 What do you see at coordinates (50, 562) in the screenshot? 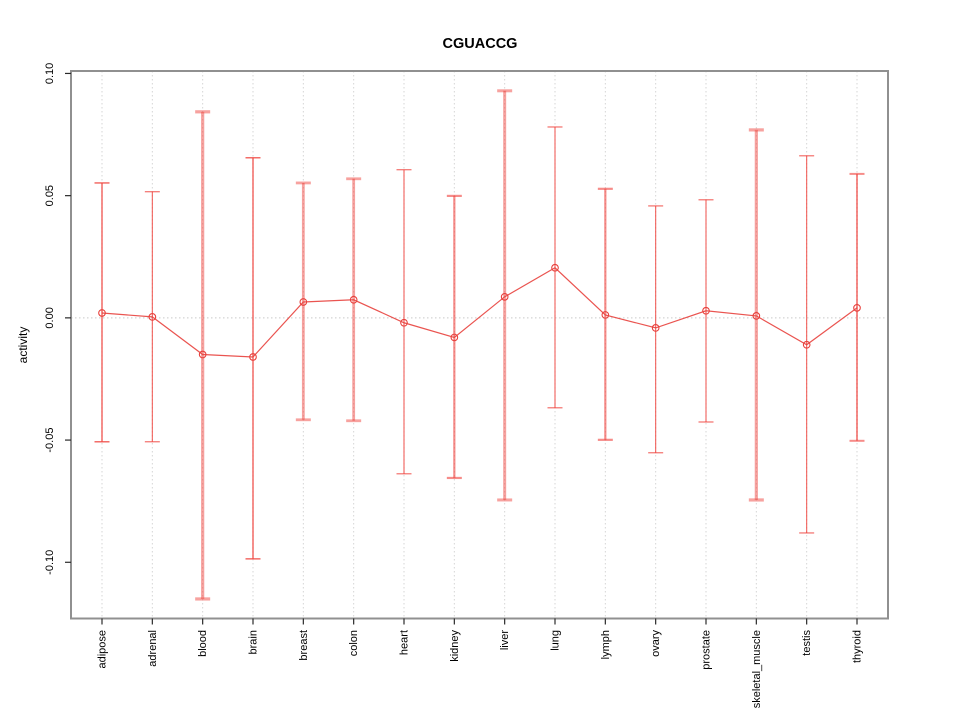
I see `y-tick-label: -0.10` at bounding box center [50, 562].